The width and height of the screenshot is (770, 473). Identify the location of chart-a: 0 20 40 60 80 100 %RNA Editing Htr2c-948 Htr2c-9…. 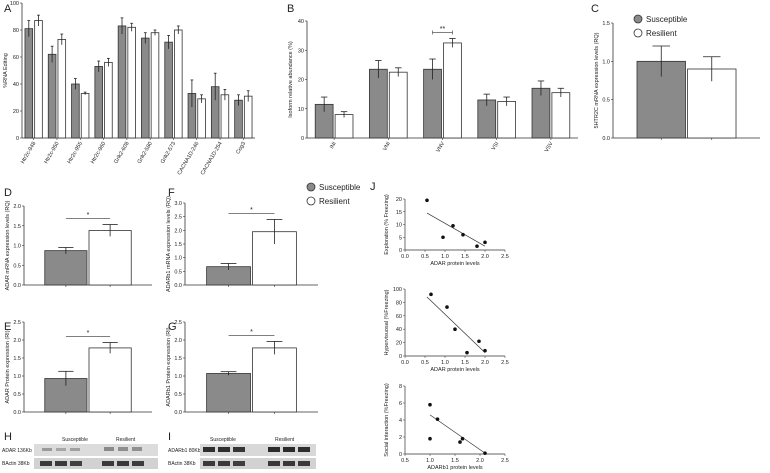
(129, 88).